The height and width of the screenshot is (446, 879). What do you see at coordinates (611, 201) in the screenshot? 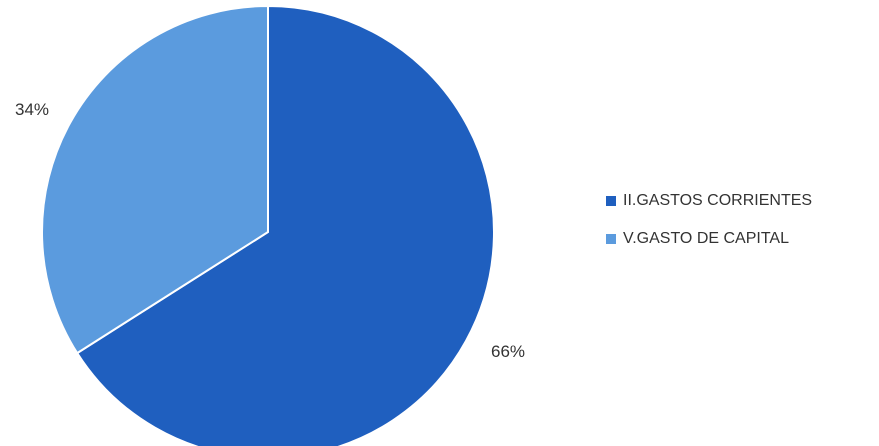
I see `legend-swatch-gastos-corrientes` at bounding box center [611, 201].